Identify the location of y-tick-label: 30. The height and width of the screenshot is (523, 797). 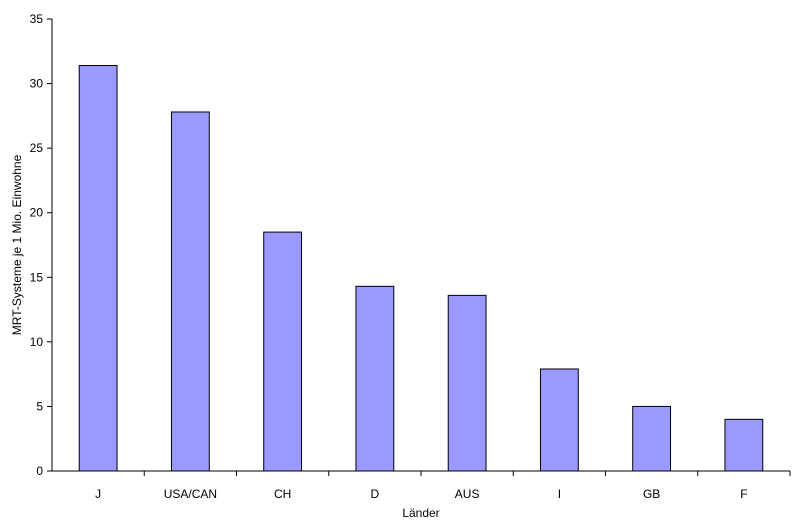
(37, 84).